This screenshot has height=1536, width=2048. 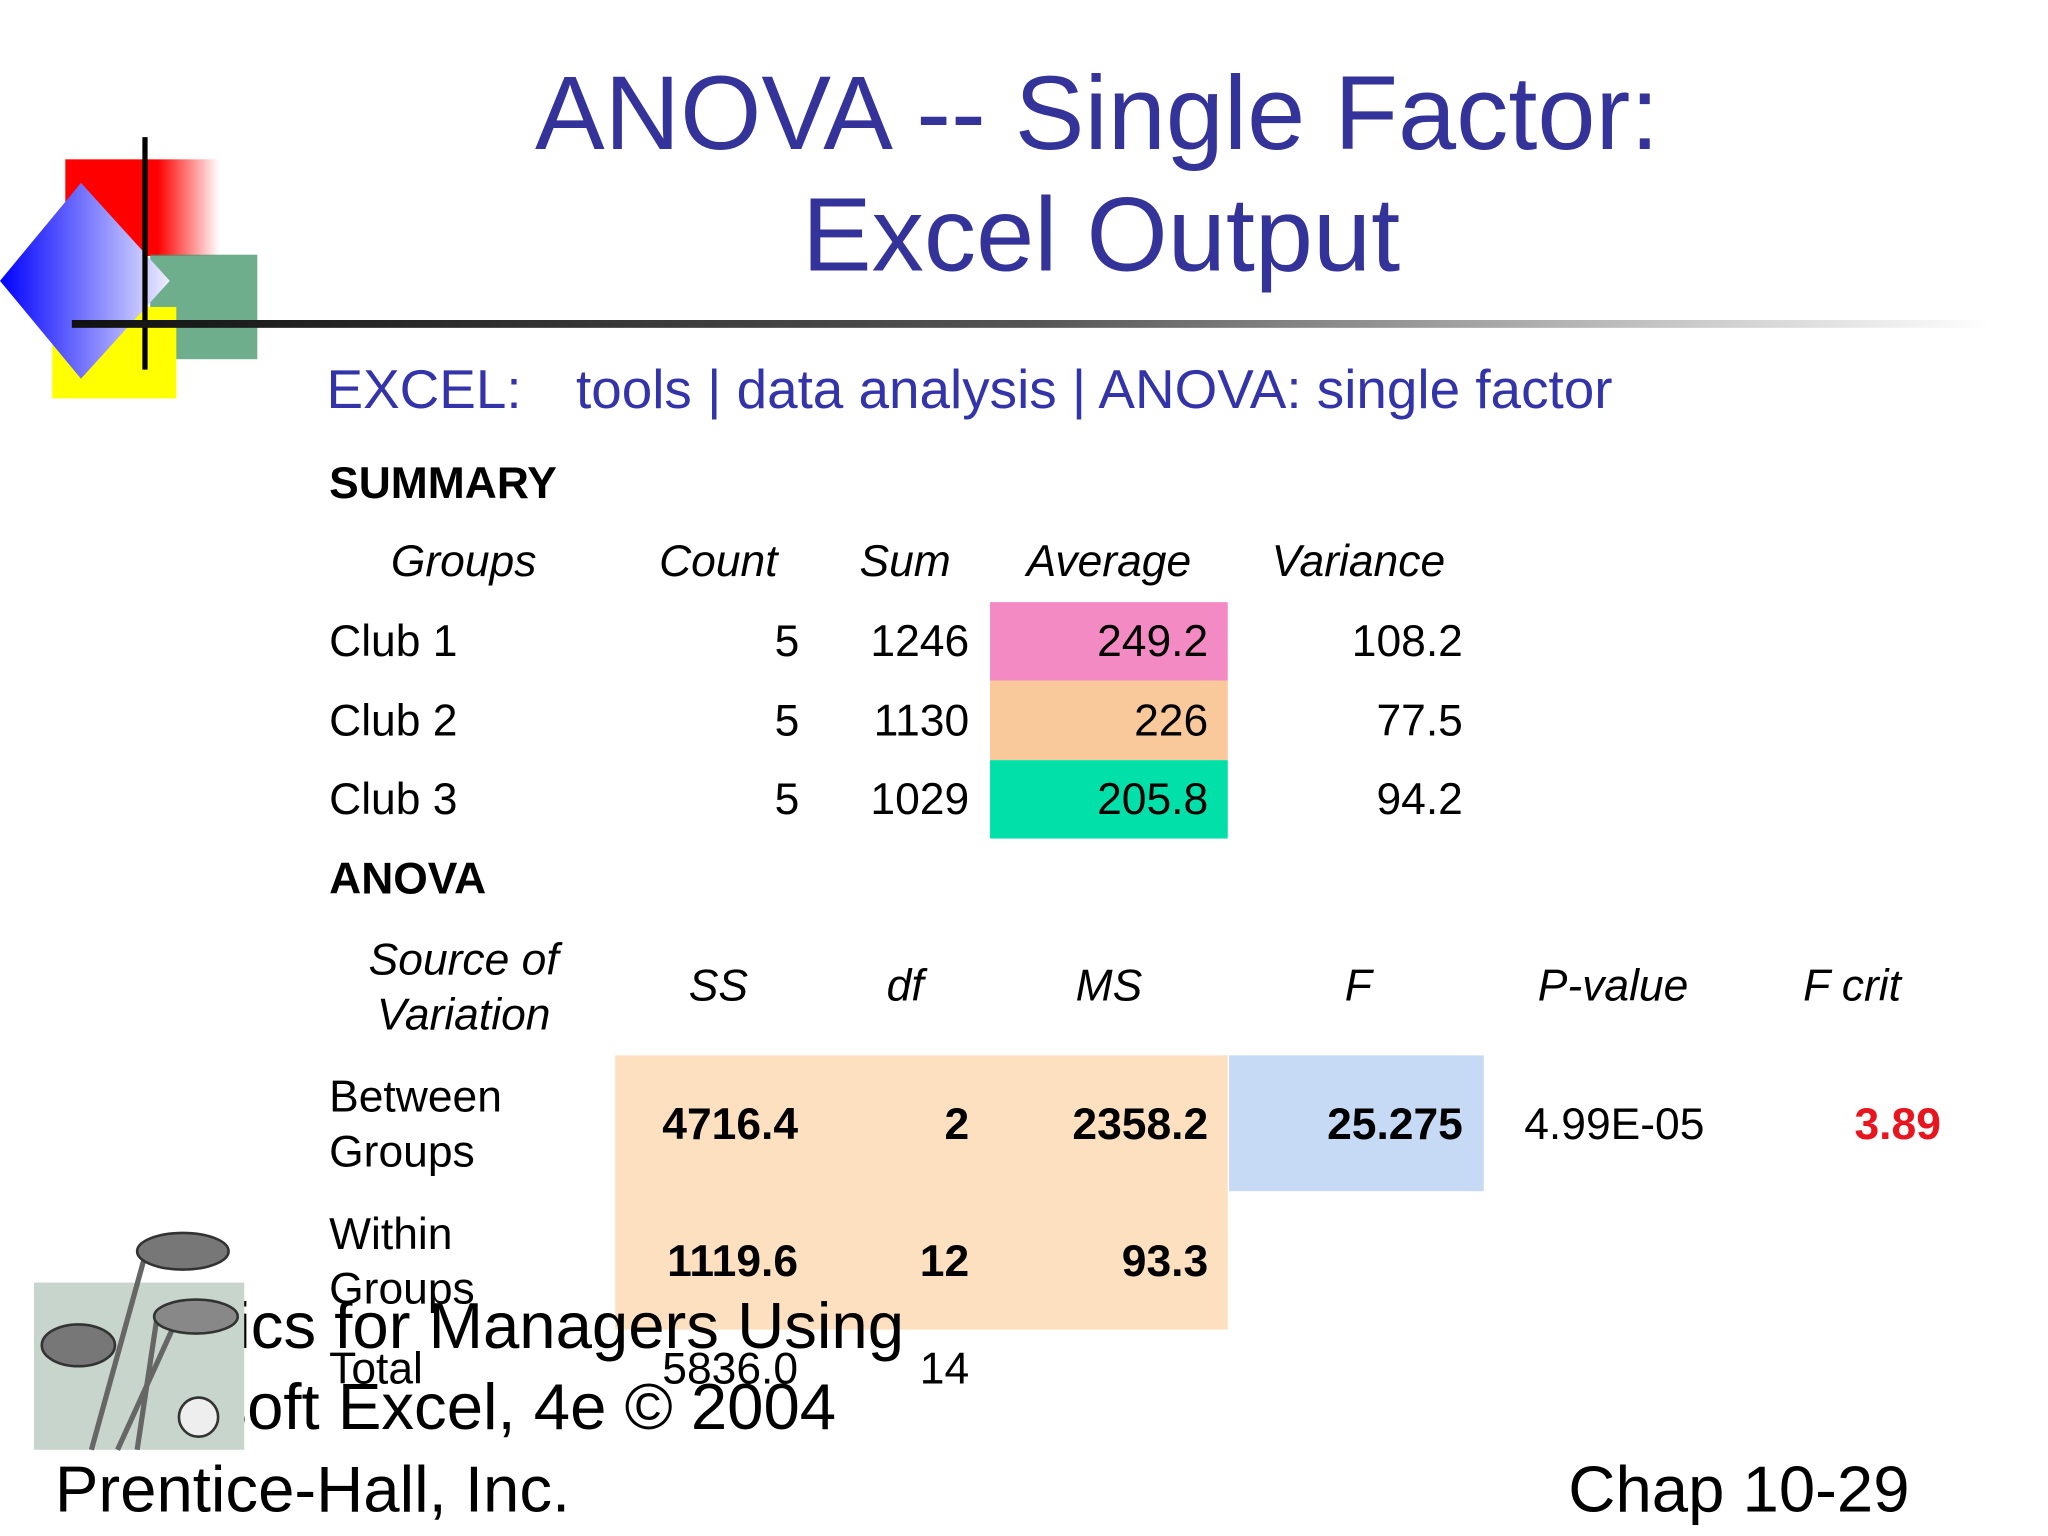 What do you see at coordinates (1738, 1488) in the screenshot?
I see `page-number: Chap 10-29` at bounding box center [1738, 1488].